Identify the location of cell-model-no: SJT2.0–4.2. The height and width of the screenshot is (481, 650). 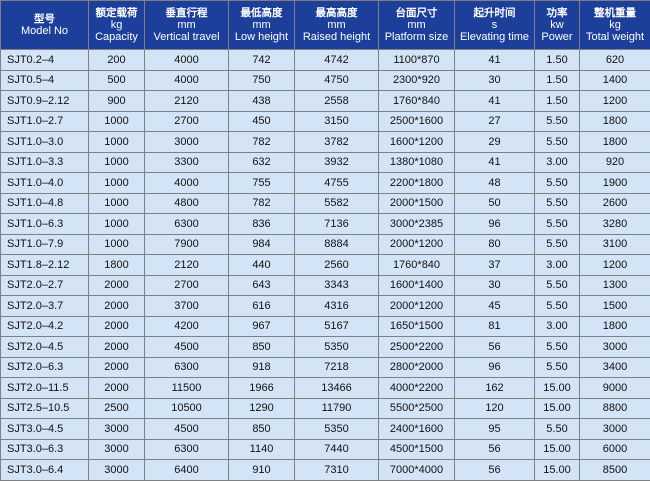
(45, 326).